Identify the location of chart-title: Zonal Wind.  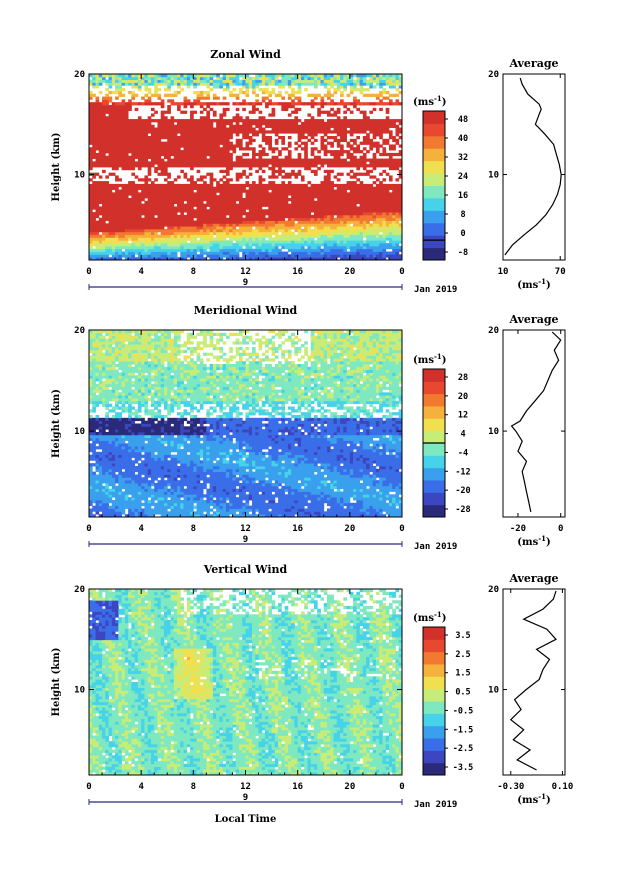
(245, 54).